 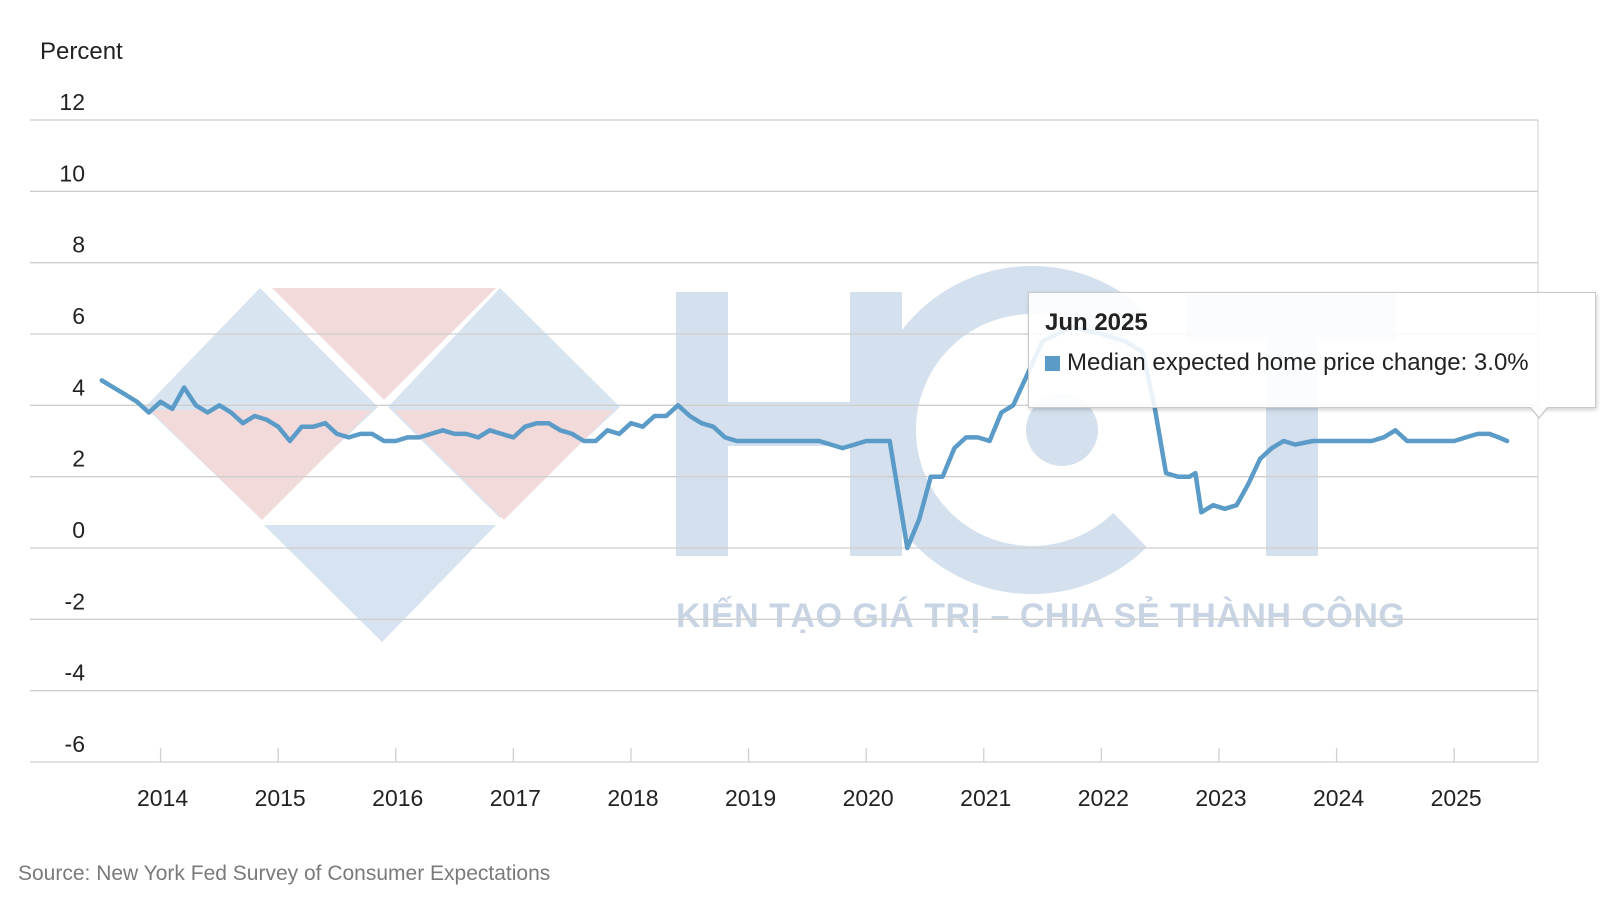 What do you see at coordinates (1298, 362) in the screenshot?
I see `tooltip-label: Median expected home price change: 3.0%` at bounding box center [1298, 362].